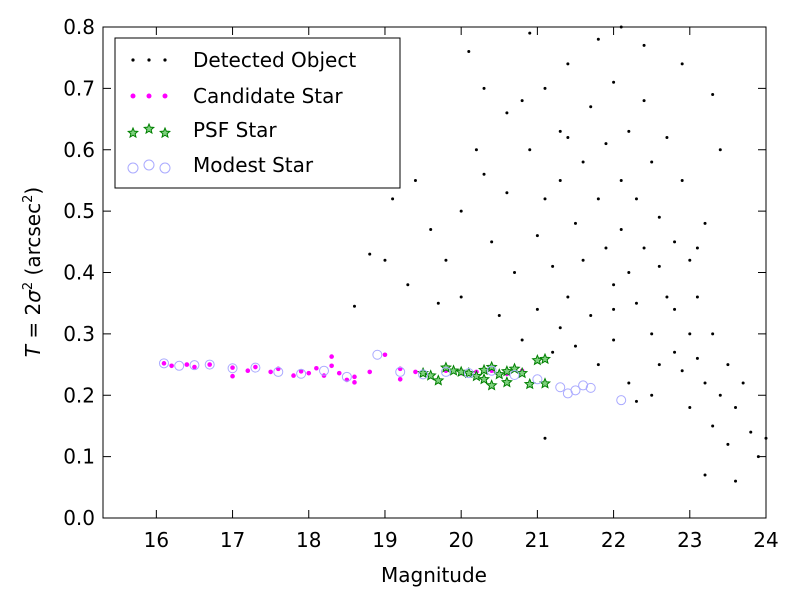 Image resolution: width=800 pixels, height=600 pixels. I want to click on x-axis-label: Magnitude, so click(434, 575).